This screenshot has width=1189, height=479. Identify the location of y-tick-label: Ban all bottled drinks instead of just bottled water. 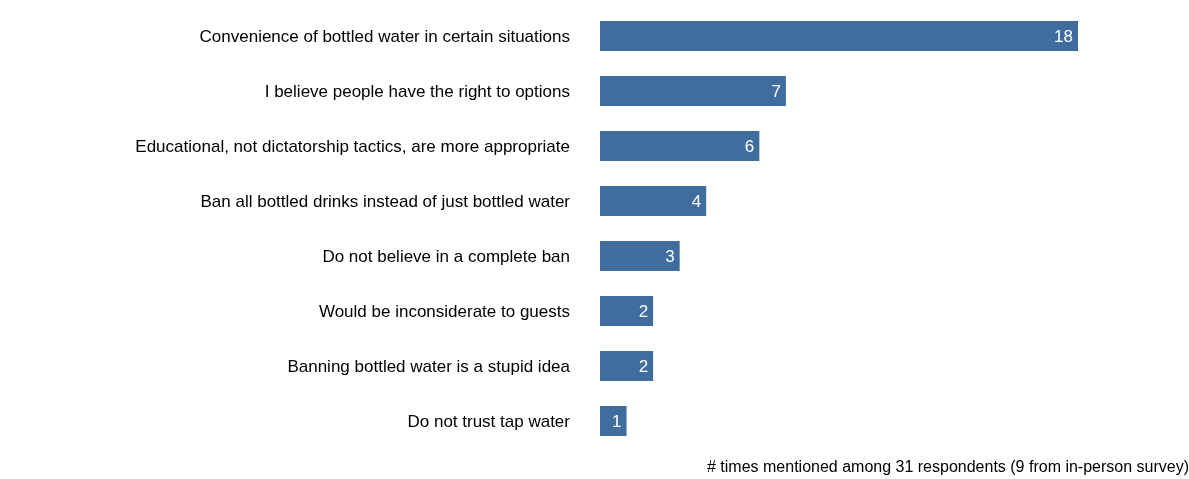
(385, 201).